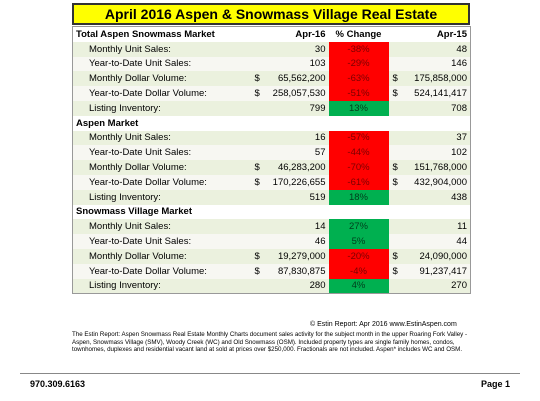 This screenshot has width=540, height=401. I want to click on section-row: Snowmass Village Market, so click(271, 212).